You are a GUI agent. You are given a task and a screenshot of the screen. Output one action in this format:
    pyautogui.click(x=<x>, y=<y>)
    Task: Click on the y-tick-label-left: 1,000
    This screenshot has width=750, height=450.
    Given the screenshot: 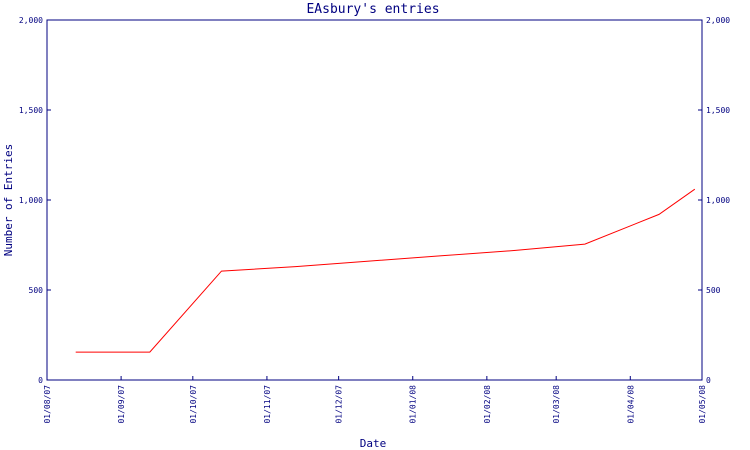 What is the action you would take?
    pyautogui.click(x=31, y=200)
    